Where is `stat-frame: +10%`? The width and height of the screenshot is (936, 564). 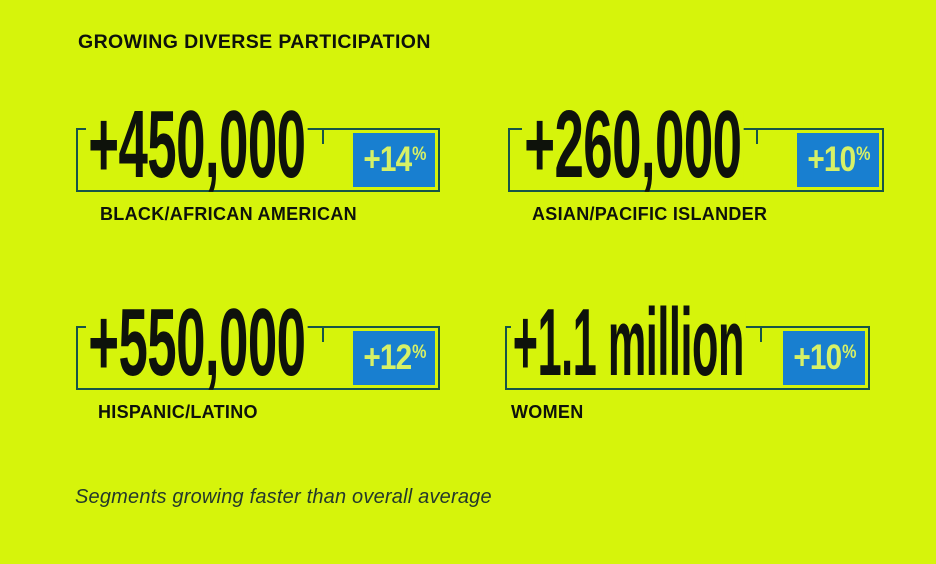
stat-frame: +10% is located at coordinates (696, 160).